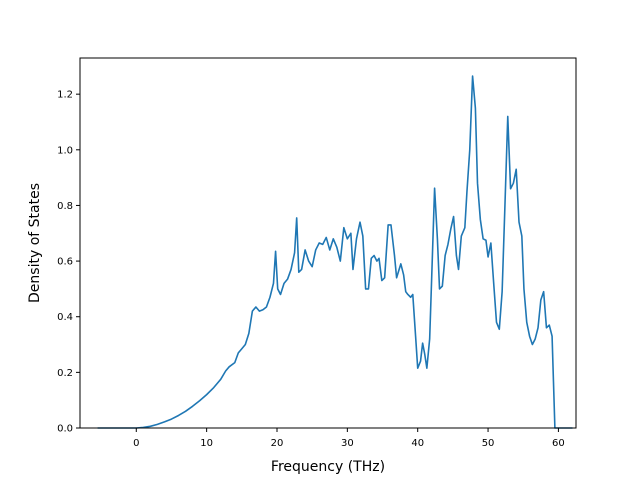 This screenshot has width=640, height=480. Describe the element at coordinates (35, 243) in the screenshot. I see `y-axis-label: Density of States` at that location.